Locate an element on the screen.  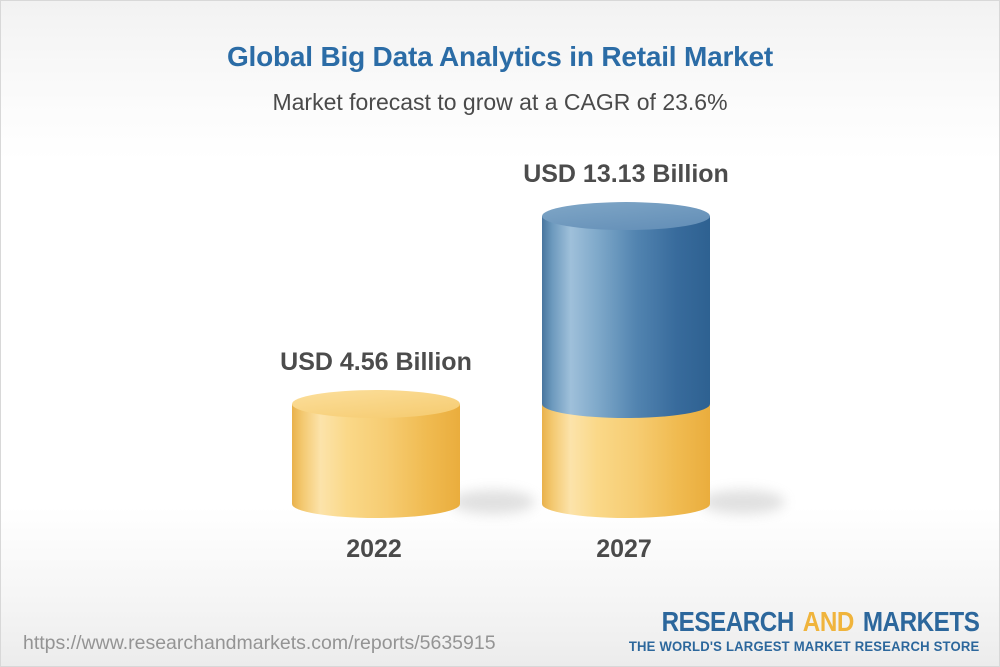
value-label-2022: USD 4.56 Billion is located at coordinates (376, 362).